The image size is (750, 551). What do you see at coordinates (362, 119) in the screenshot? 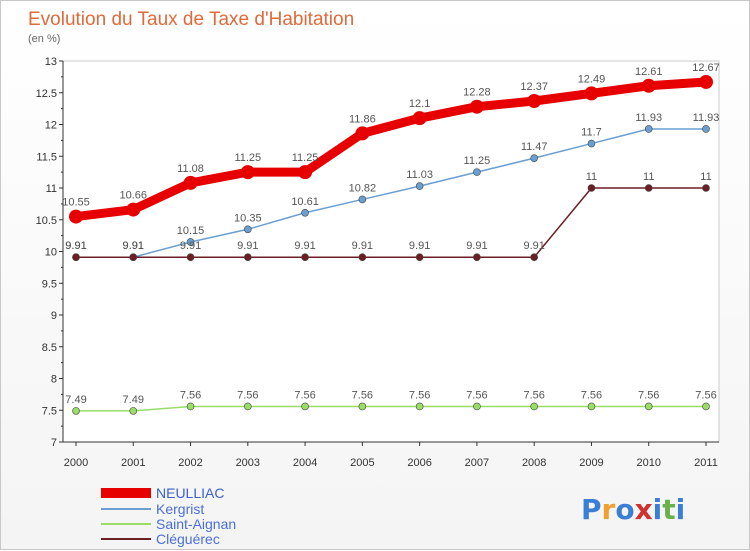
I see `data-label: 11.86` at bounding box center [362, 119].